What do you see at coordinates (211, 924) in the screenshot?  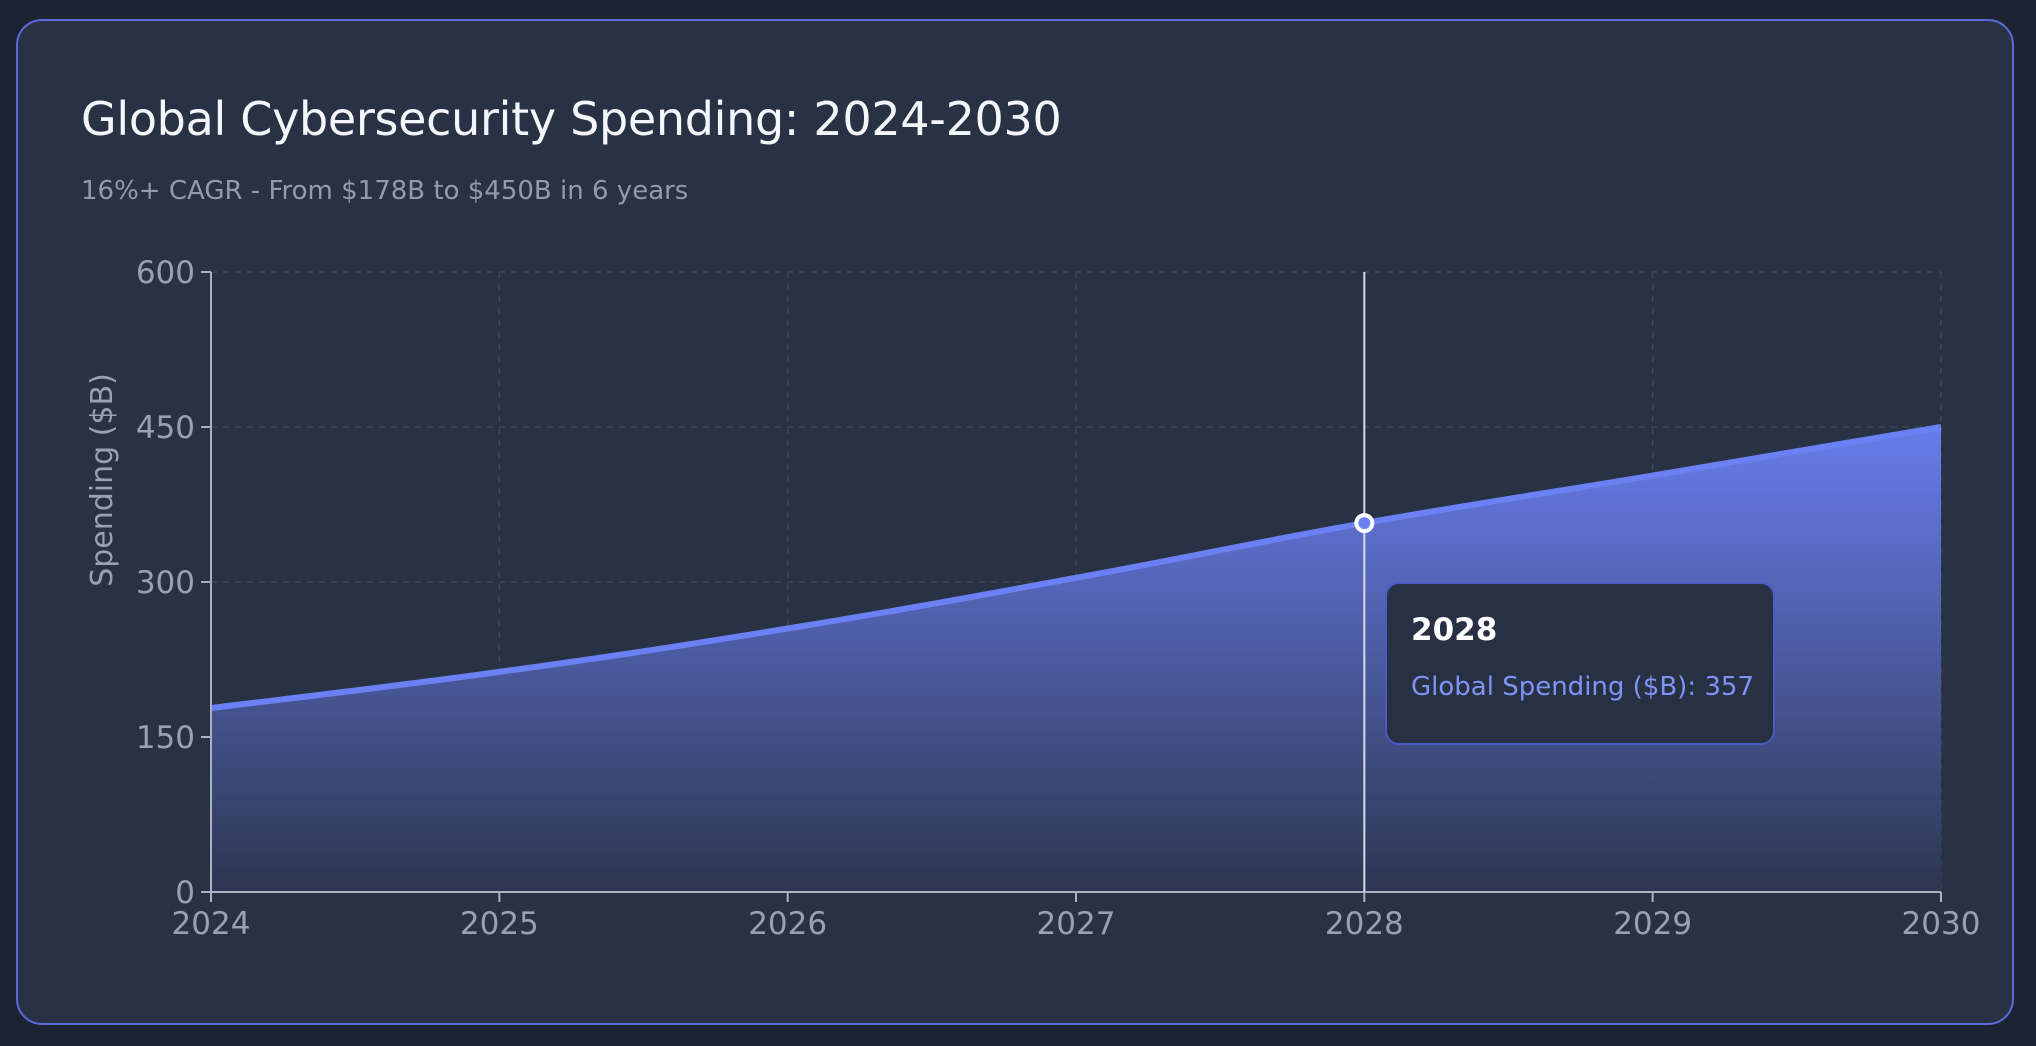 I see `x-tick-label: 2024` at bounding box center [211, 924].